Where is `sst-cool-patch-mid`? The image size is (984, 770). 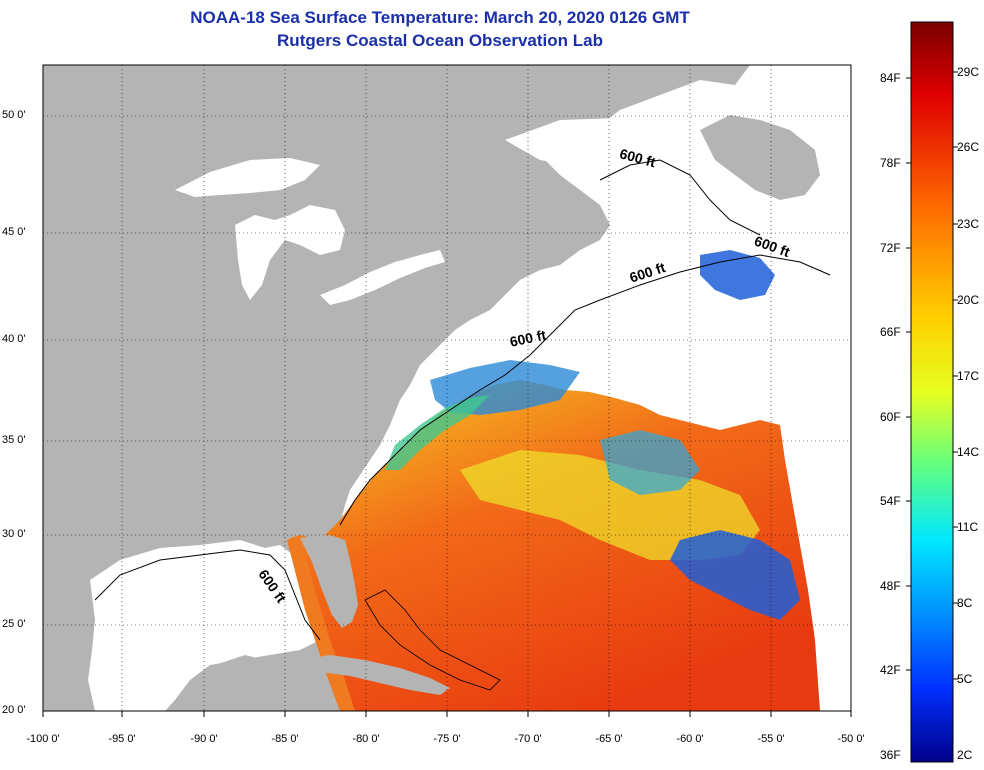
sst-cool-patch-mid is located at coordinates (650, 462).